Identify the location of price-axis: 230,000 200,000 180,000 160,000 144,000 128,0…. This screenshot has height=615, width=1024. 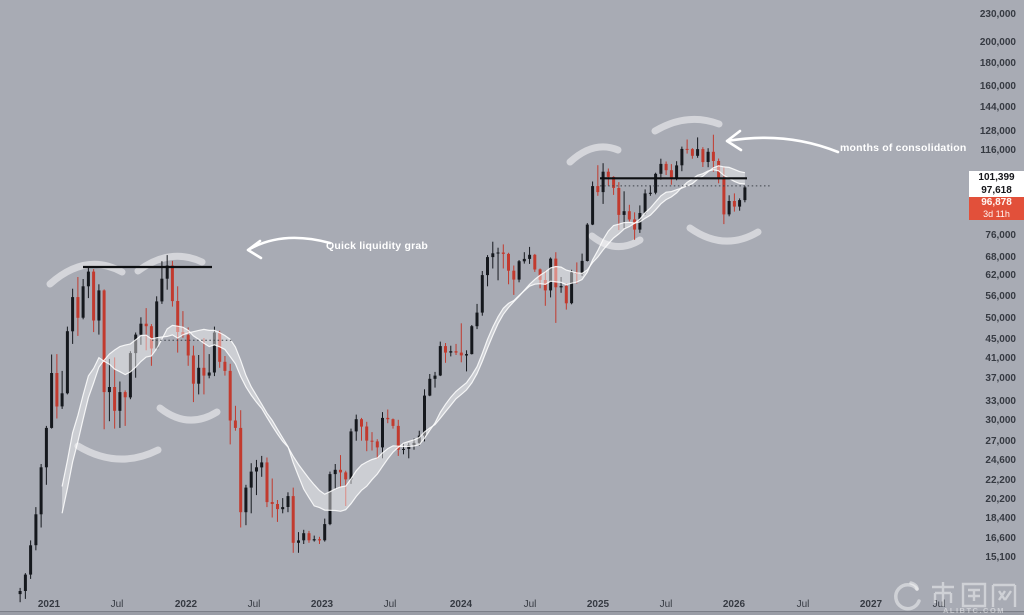
(993, 306).